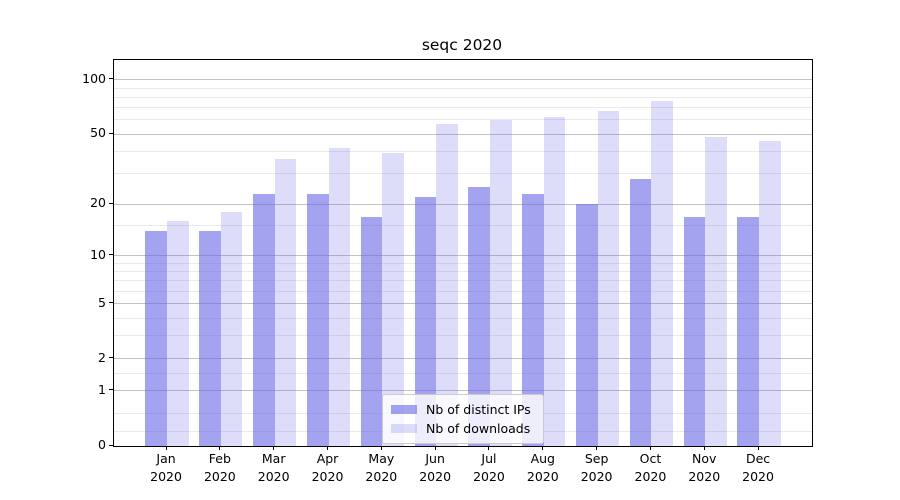  I want to click on x-tick-mark-aug, so click(543, 448).